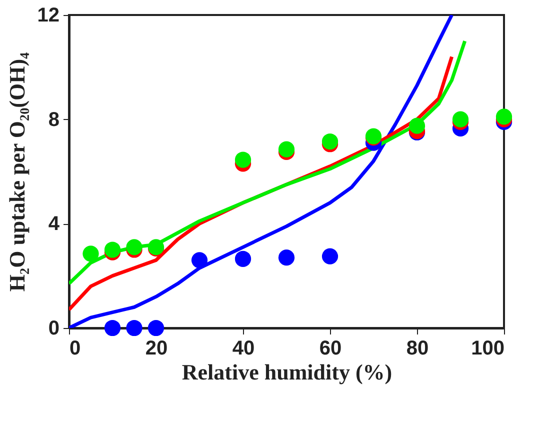 This screenshot has height=424, width=547. What do you see at coordinates (54, 329) in the screenshot?
I see `y-tick-label: 0` at bounding box center [54, 329].